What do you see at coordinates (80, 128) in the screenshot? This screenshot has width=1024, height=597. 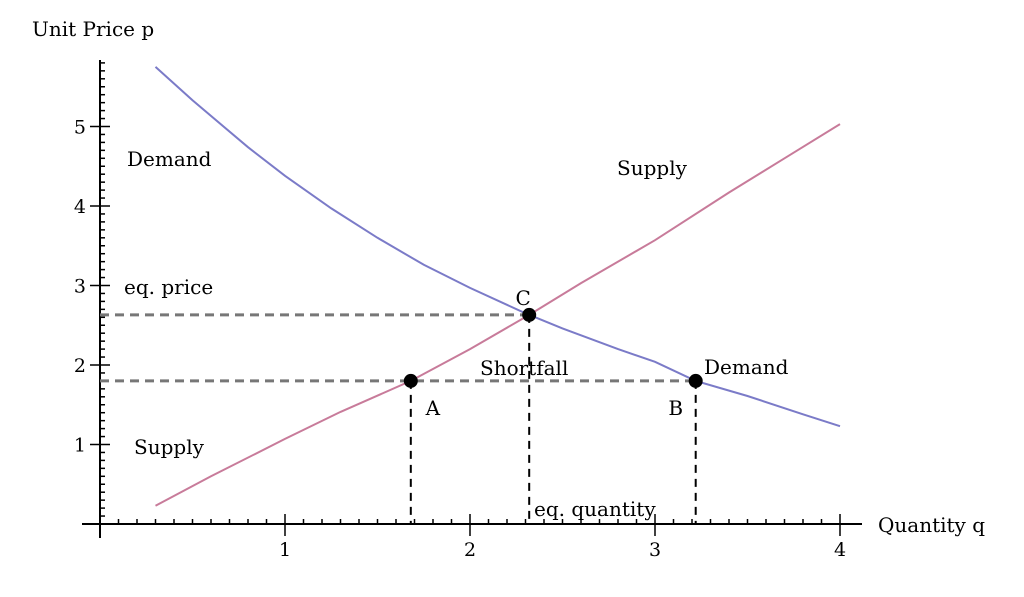 I see `y-tick-label: 5` at bounding box center [80, 128].